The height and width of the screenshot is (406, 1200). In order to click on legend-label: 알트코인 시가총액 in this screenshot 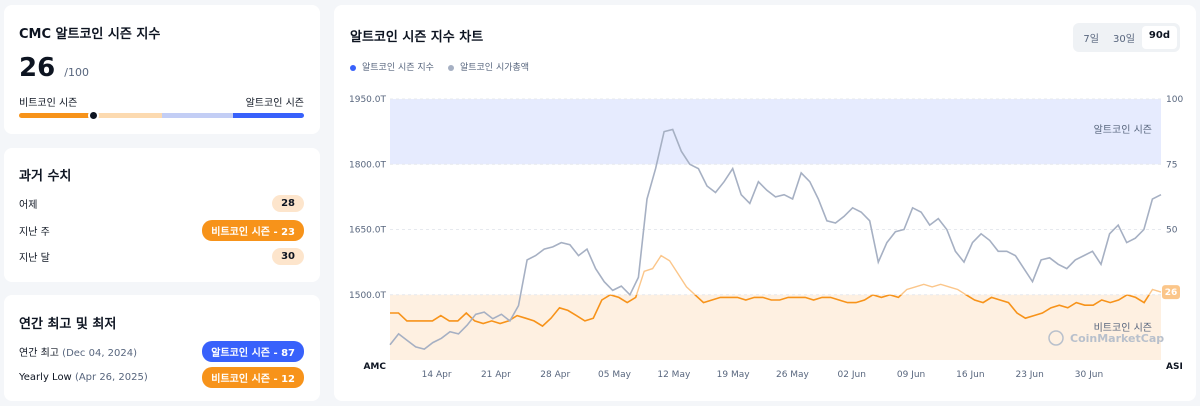, I will do `click(494, 68)`.